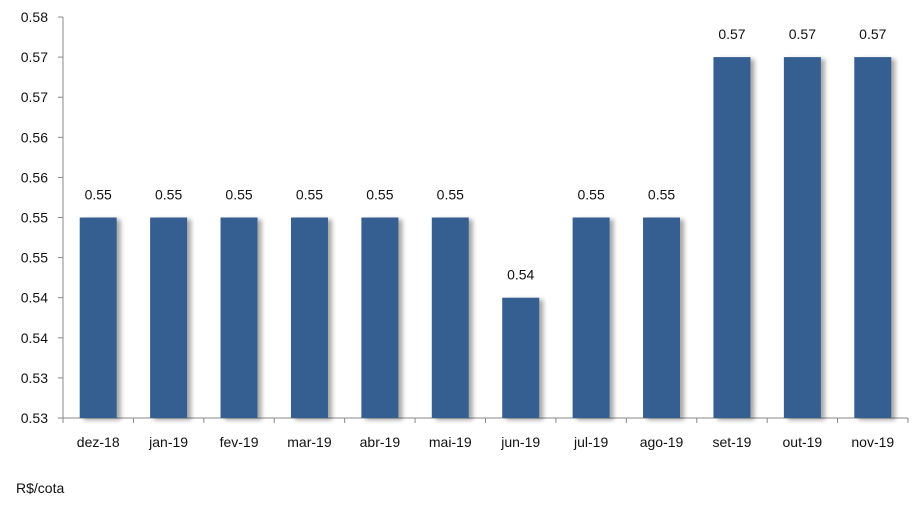 The width and height of the screenshot is (921, 505). What do you see at coordinates (520, 275) in the screenshot?
I see `data-label: 0.54` at bounding box center [520, 275].